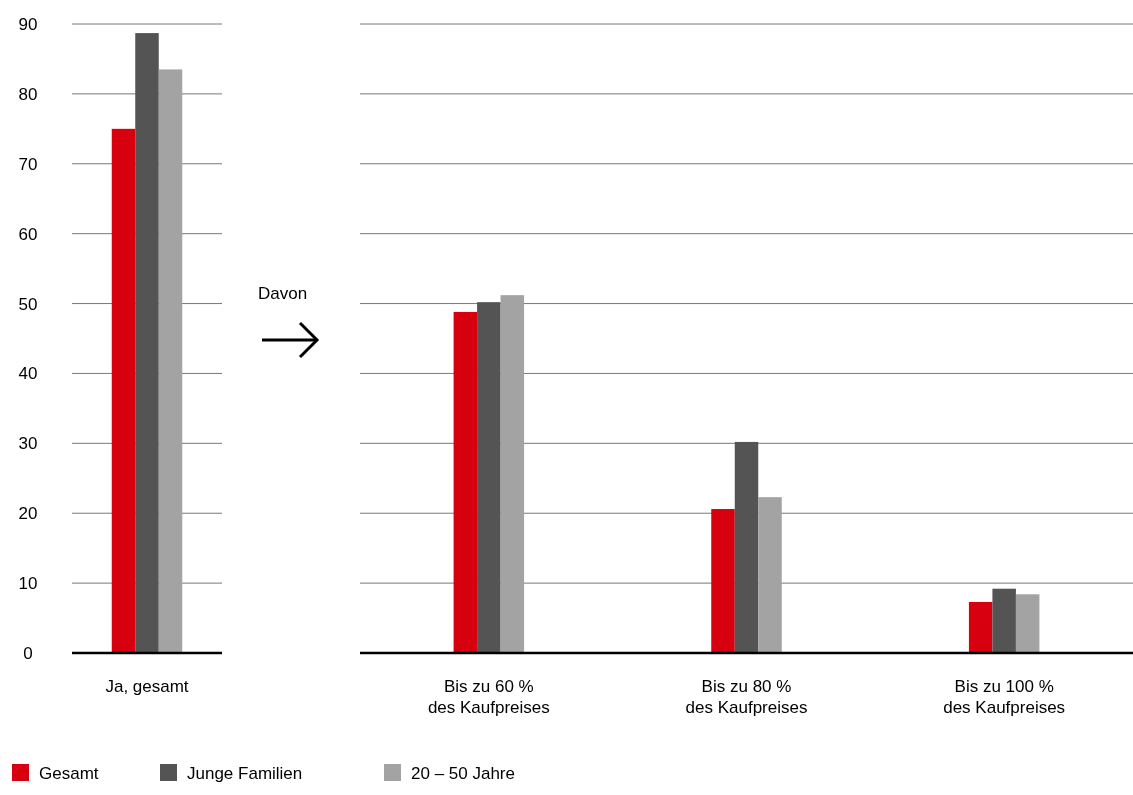 The height and width of the screenshot is (795, 1133). Describe the element at coordinates (147, 686) in the screenshot. I see `x-tick-label: Ja, gesamt` at that location.